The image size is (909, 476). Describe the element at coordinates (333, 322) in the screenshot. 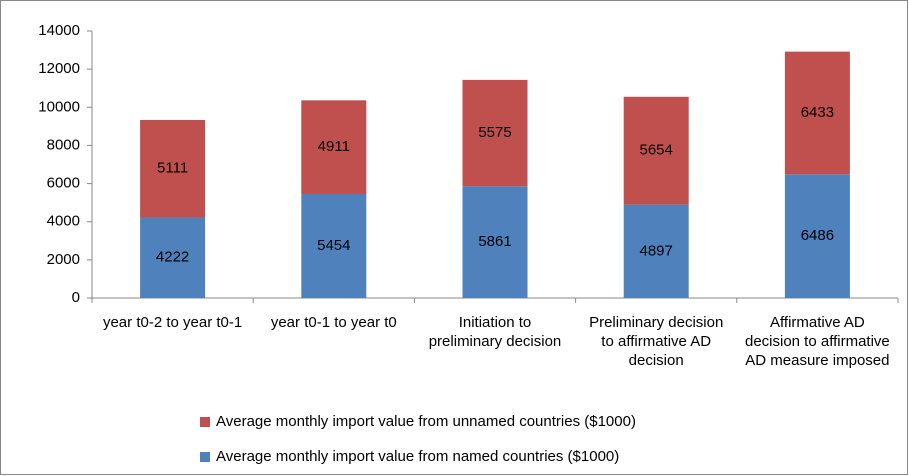

I see `x-tick-label: year t0-1 to year t0` at that location.